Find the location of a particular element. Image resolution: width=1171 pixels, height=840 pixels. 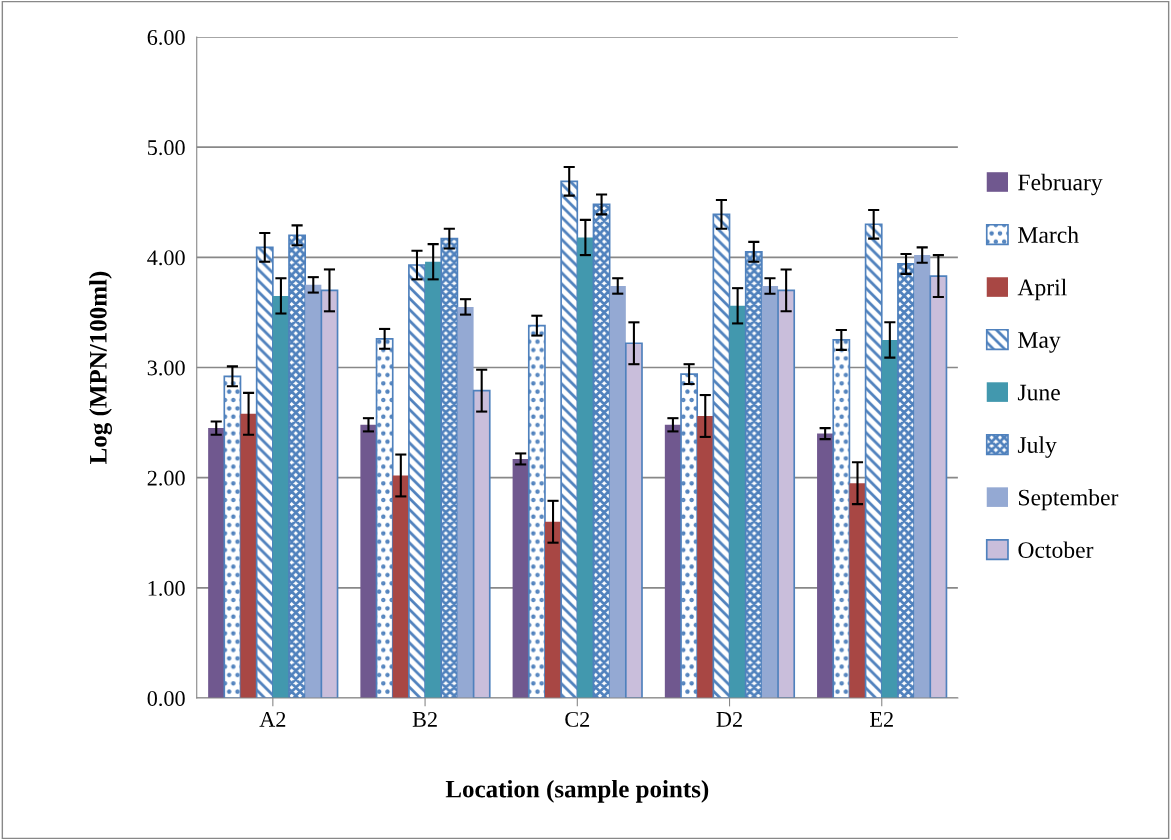

y-tick-label: 1.00 is located at coordinates (166, 588).